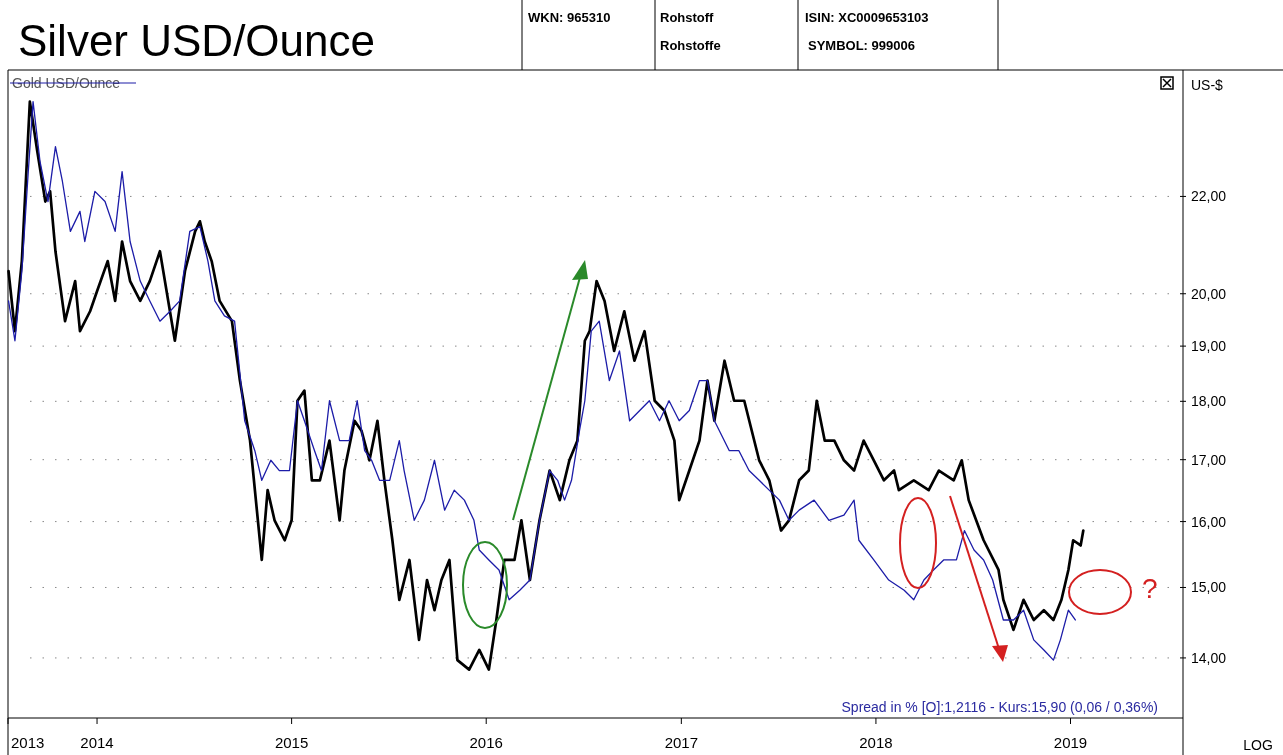 This screenshot has height=755, width=1283. What do you see at coordinates (876, 742) in the screenshot?
I see `x-tick-label: 2018` at bounding box center [876, 742].